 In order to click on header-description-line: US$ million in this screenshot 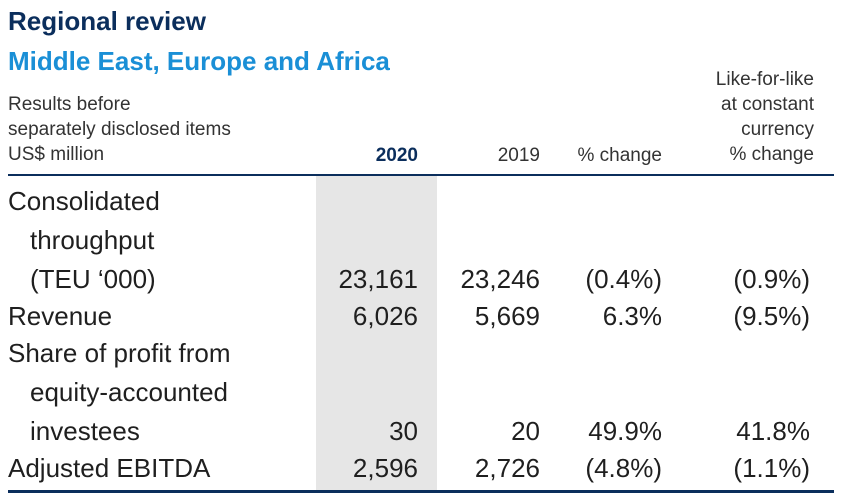, I will do `click(56, 154)`.